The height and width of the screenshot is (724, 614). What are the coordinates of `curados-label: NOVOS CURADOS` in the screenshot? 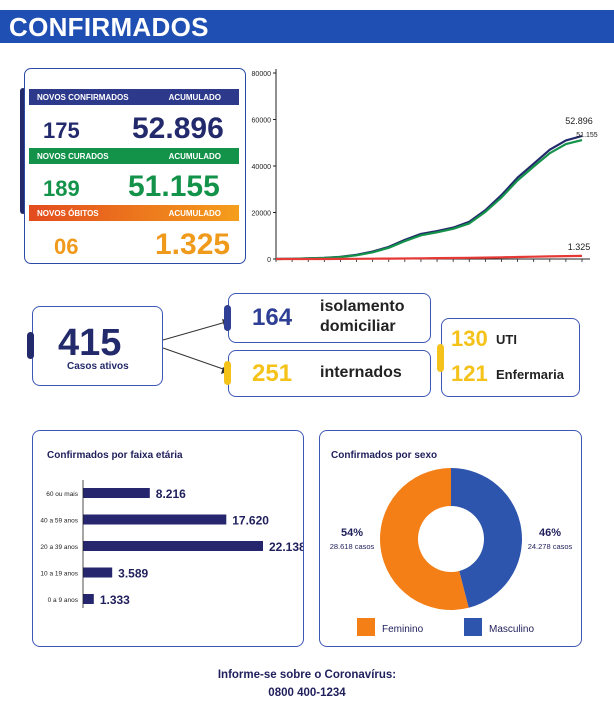 It's located at (73, 156).